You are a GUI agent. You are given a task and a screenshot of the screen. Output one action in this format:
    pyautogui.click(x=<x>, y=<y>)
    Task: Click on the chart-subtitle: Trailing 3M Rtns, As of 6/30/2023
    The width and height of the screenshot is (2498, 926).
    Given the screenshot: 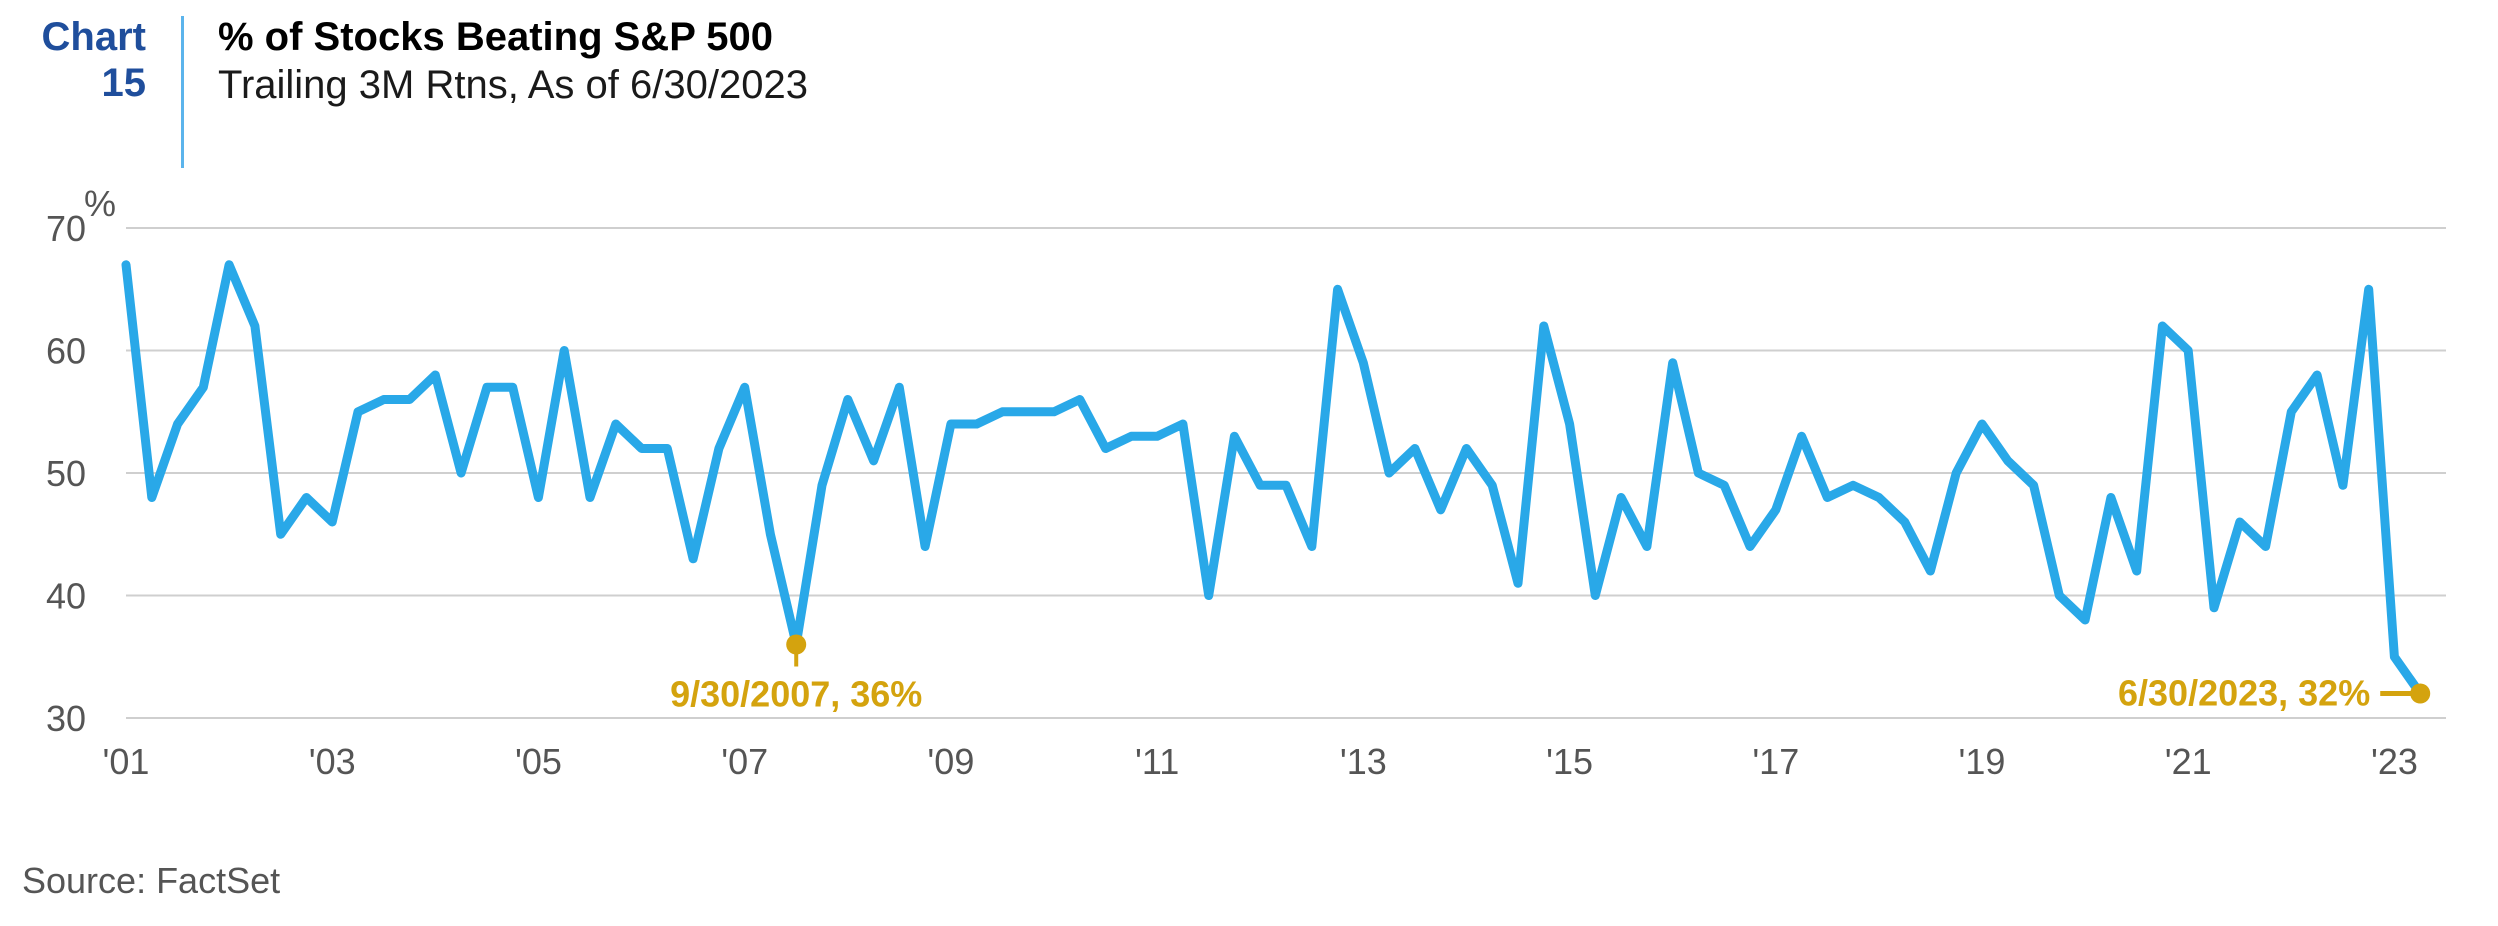 What is the action you would take?
    pyautogui.click(x=513, y=85)
    